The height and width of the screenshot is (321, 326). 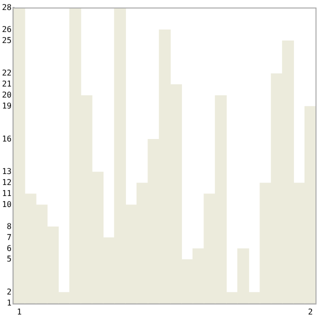 I want to click on y-tick-label: 12, so click(x=7, y=183).